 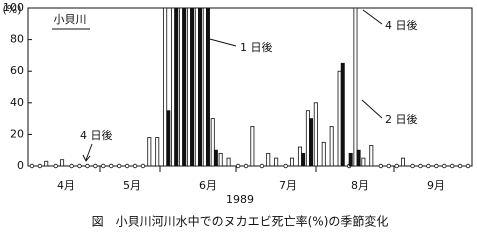 What do you see at coordinates (70, 19) in the screenshot?
I see `chart-title: 小貝川` at bounding box center [70, 19].